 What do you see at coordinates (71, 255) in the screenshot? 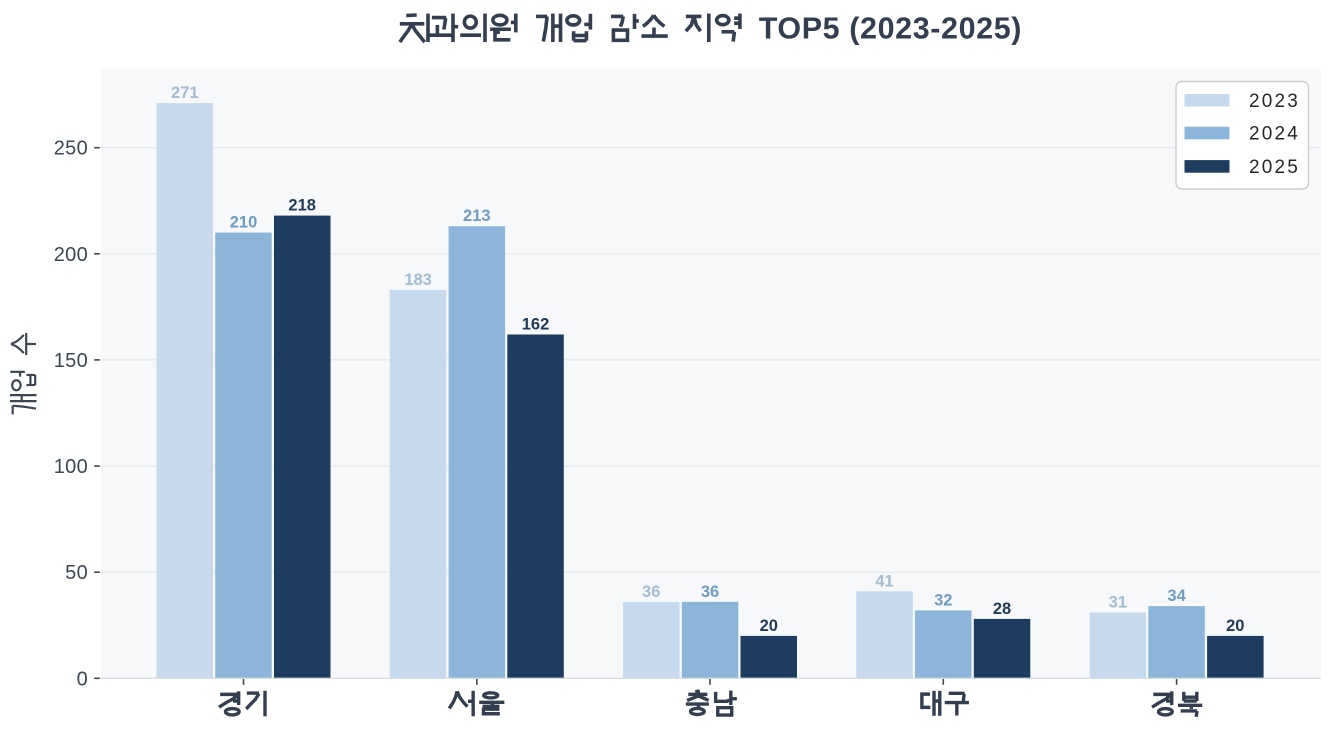
I see `svg-text: 200` at bounding box center [71, 255].